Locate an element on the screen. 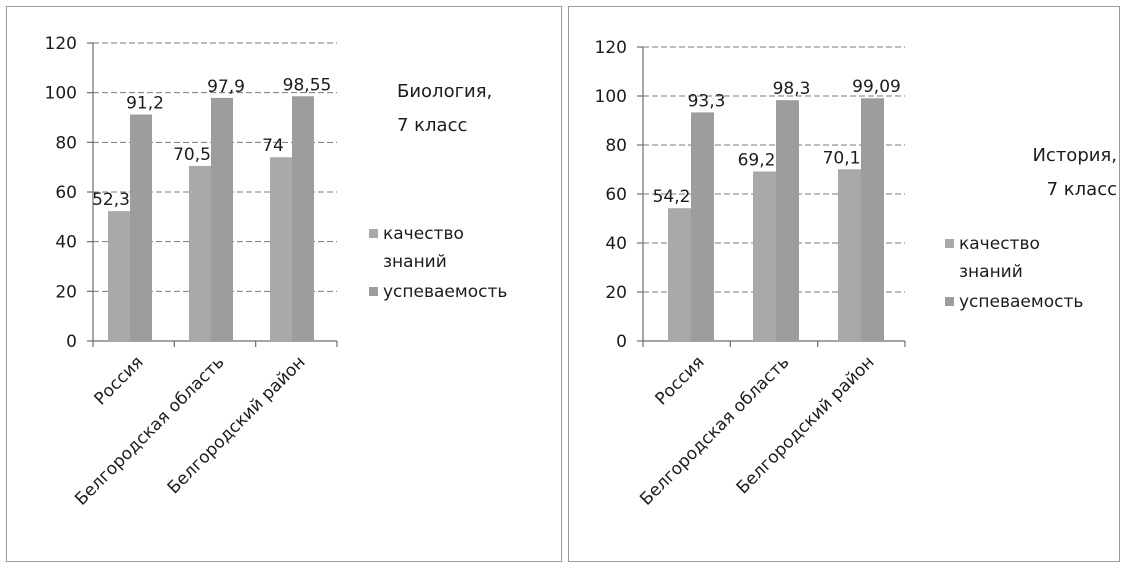 The image size is (1126, 569). data-label-performance-2: 99,09 is located at coordinates (876, 87).